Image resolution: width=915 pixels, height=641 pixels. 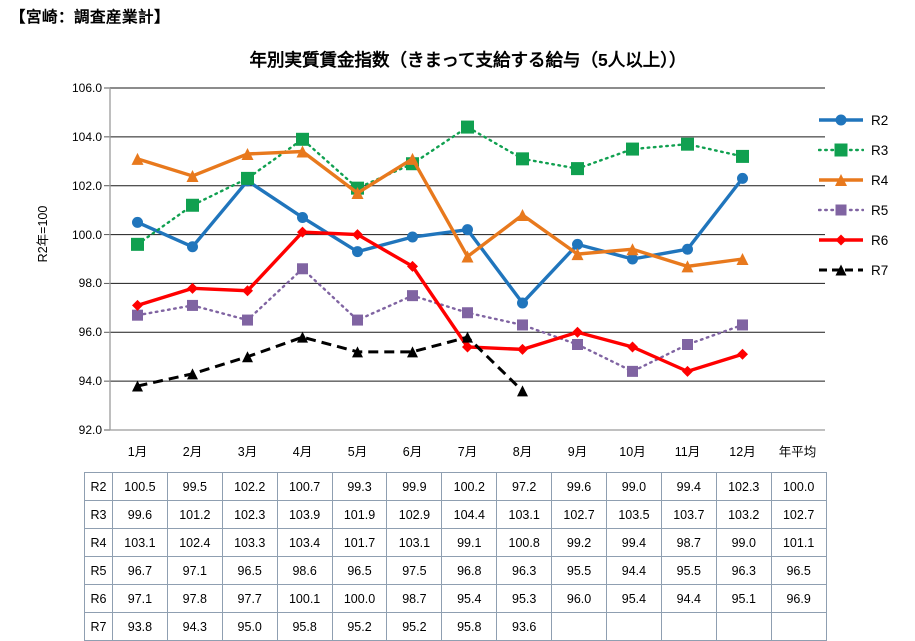 What do you see at coordinates (742, 452) in the screenshot?
I see `x-tick-label: 12月` at bounding box center [742, 452].